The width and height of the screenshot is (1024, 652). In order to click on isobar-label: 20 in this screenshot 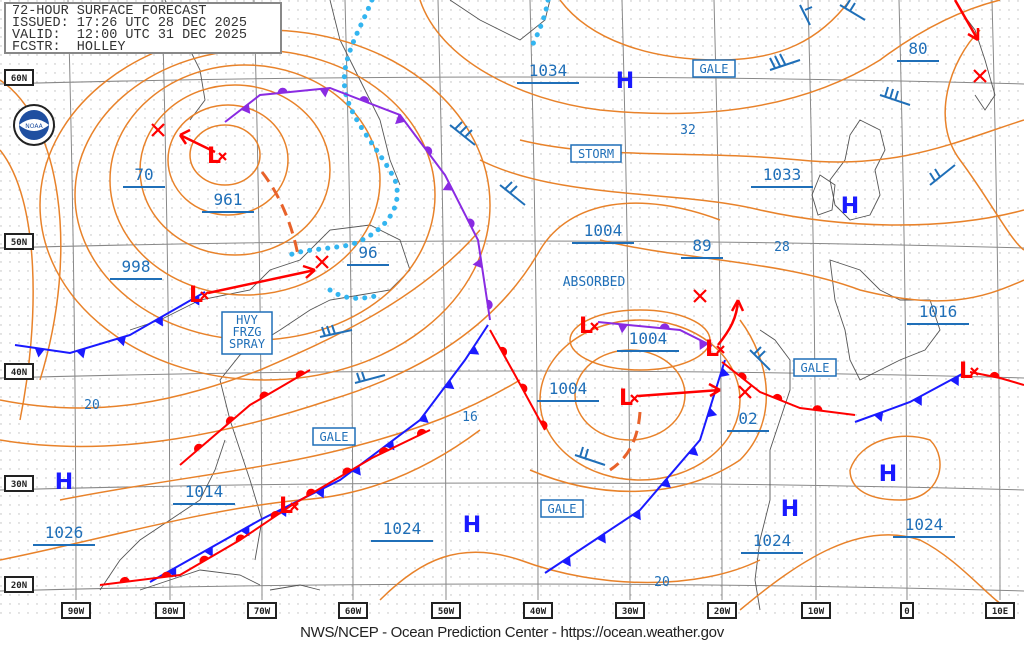, I will do `click(92, 405)`.